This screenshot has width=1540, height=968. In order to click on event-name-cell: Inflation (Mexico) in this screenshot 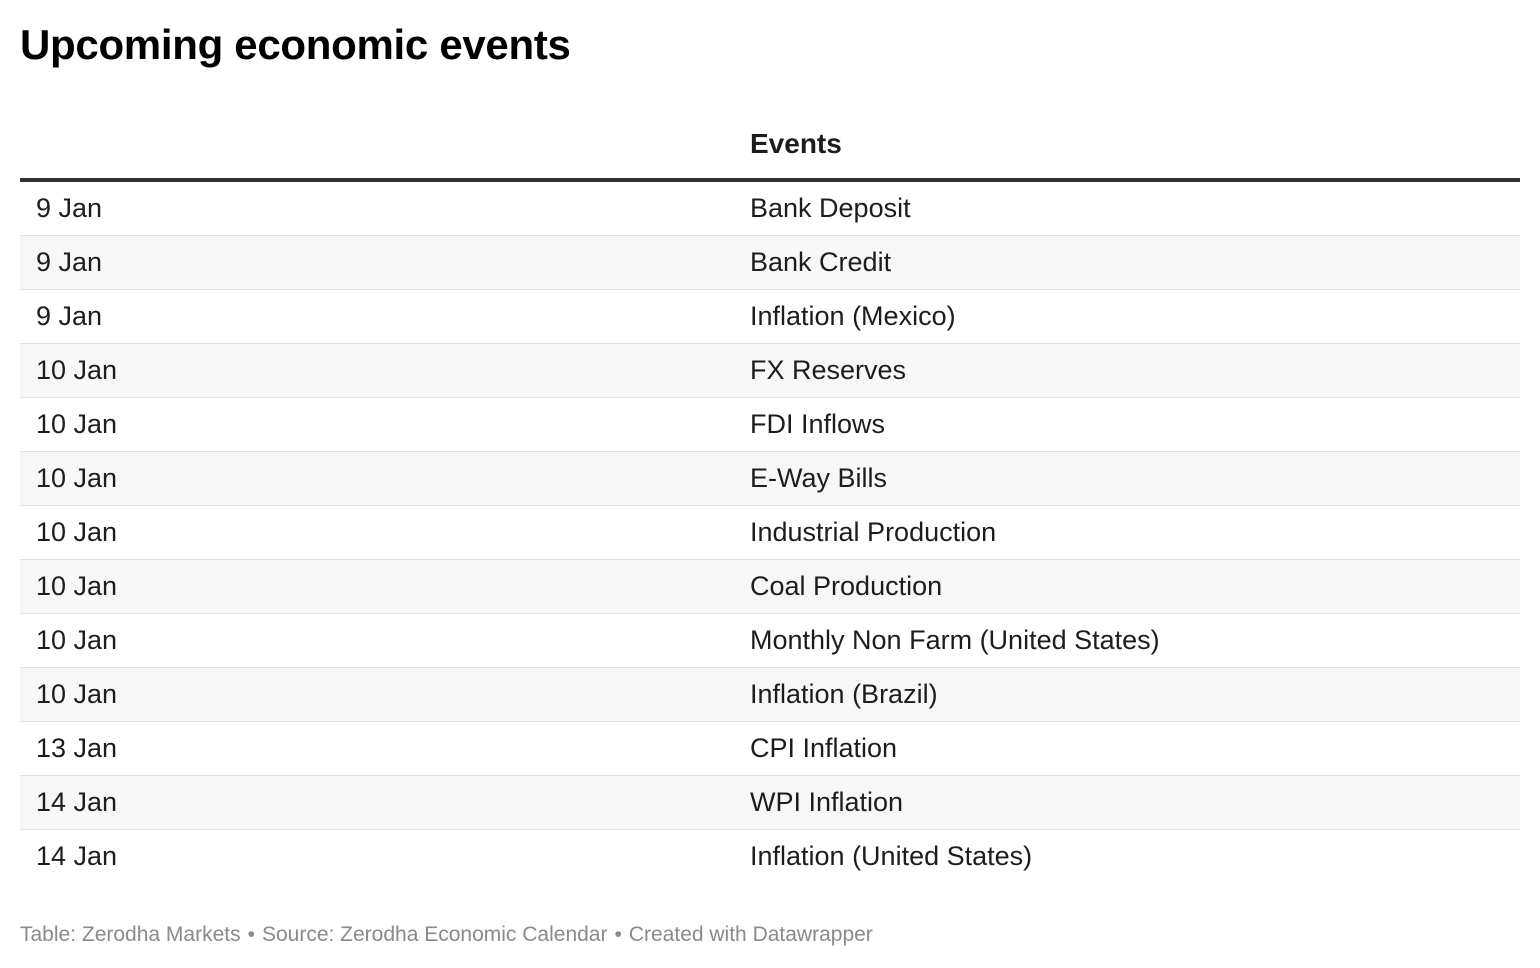, I will do `click(1135, 316)`.